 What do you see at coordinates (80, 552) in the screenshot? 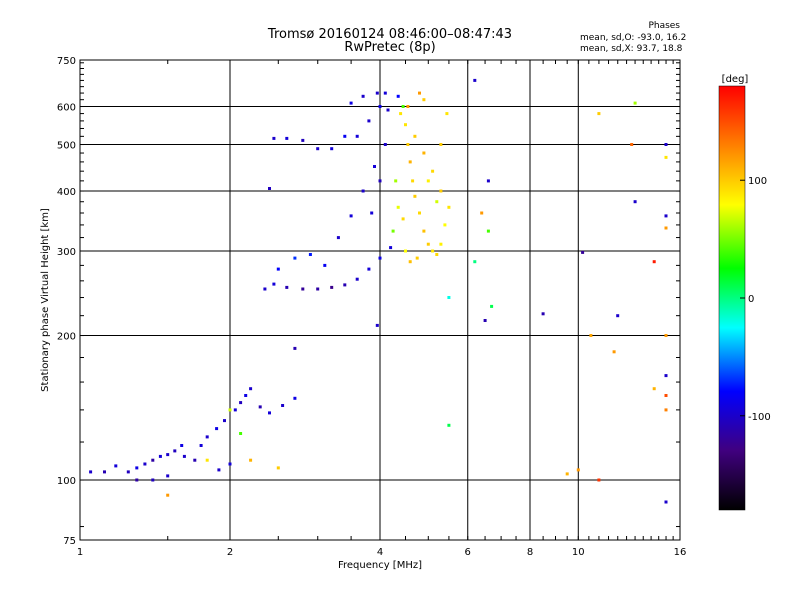
I see `x-tick-label: 1` at bounding box center [80, 552].